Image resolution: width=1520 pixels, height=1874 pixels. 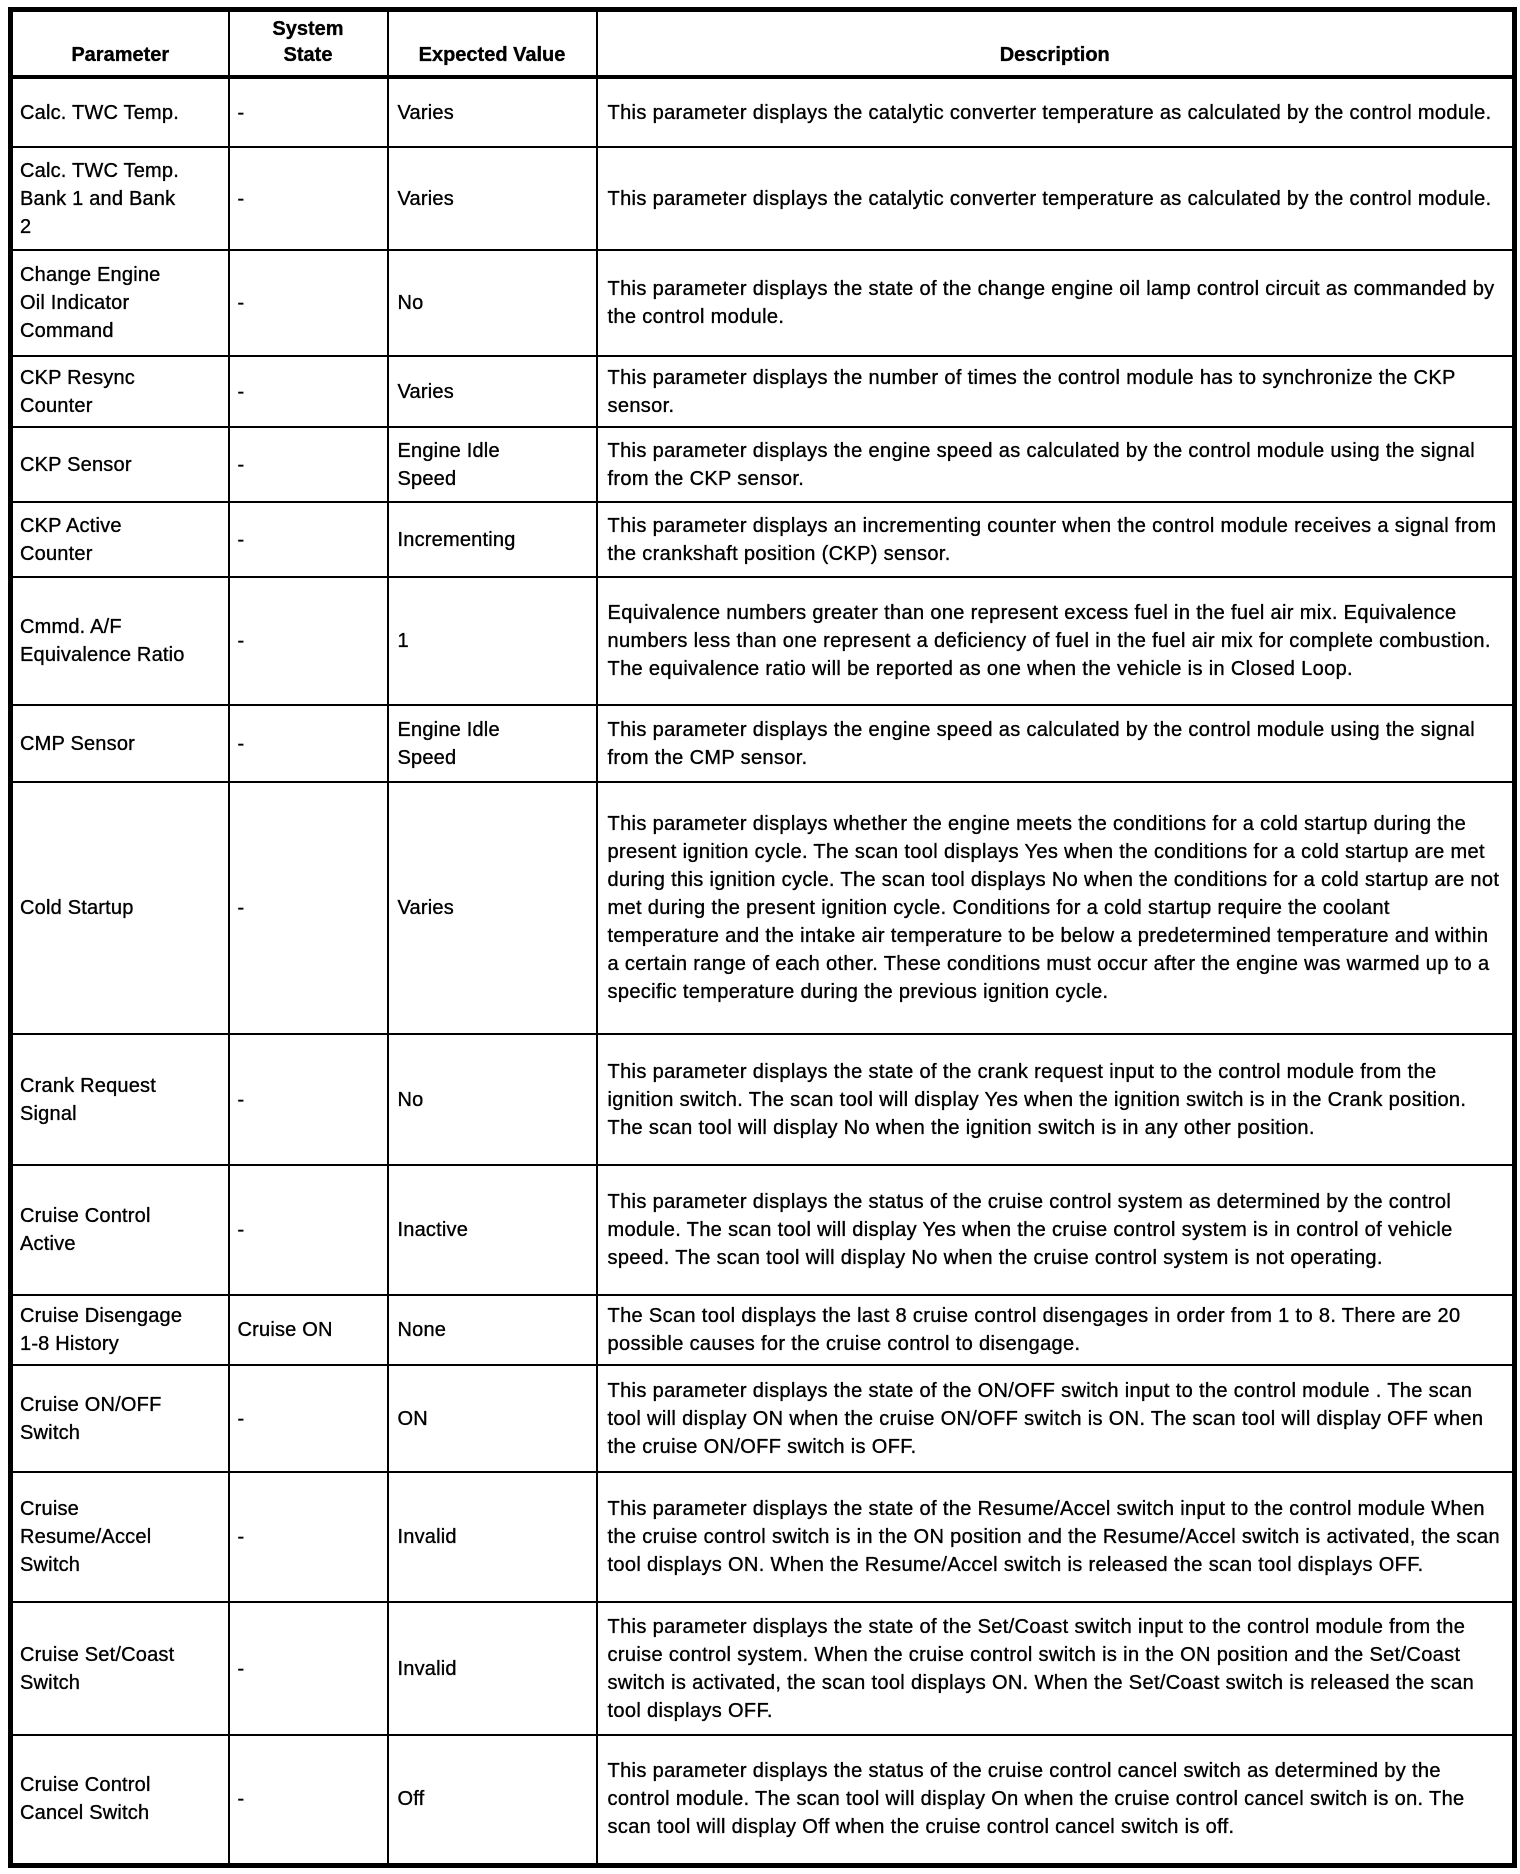 I want to click on header-description: Description, so click(x=1055, y=43).